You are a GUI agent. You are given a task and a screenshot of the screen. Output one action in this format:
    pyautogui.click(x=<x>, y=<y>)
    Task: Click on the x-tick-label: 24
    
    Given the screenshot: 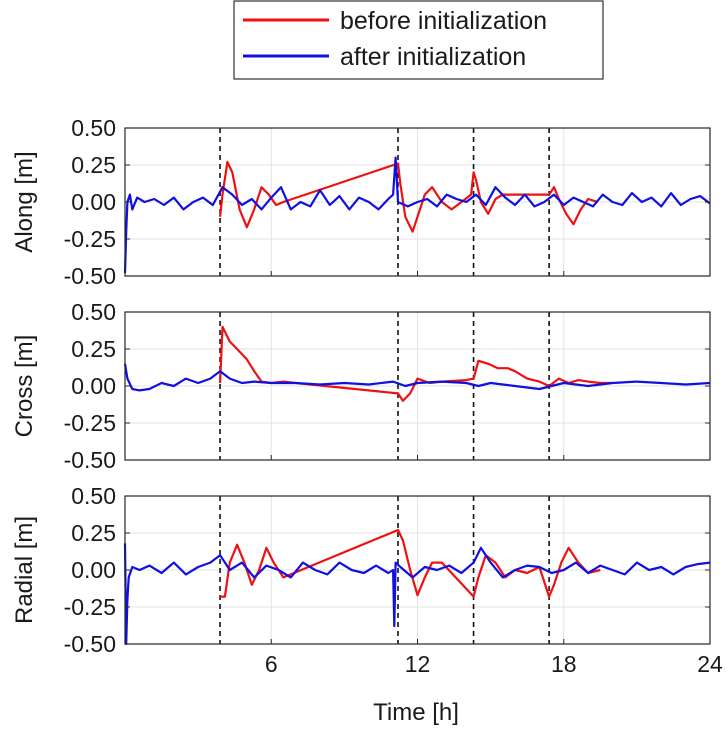 What is the action you would take?
    pyautogui.click(x=710, y=664)
    